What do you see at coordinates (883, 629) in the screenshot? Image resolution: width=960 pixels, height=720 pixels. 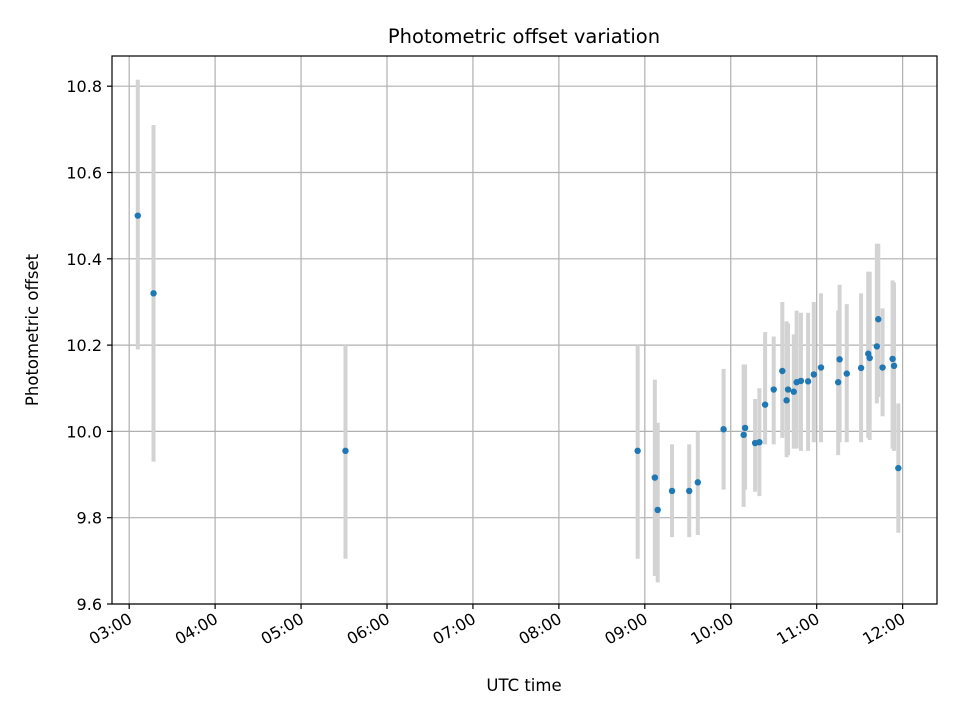 I see `x-tick-label: 12:00` at bounding box center [883, 629].